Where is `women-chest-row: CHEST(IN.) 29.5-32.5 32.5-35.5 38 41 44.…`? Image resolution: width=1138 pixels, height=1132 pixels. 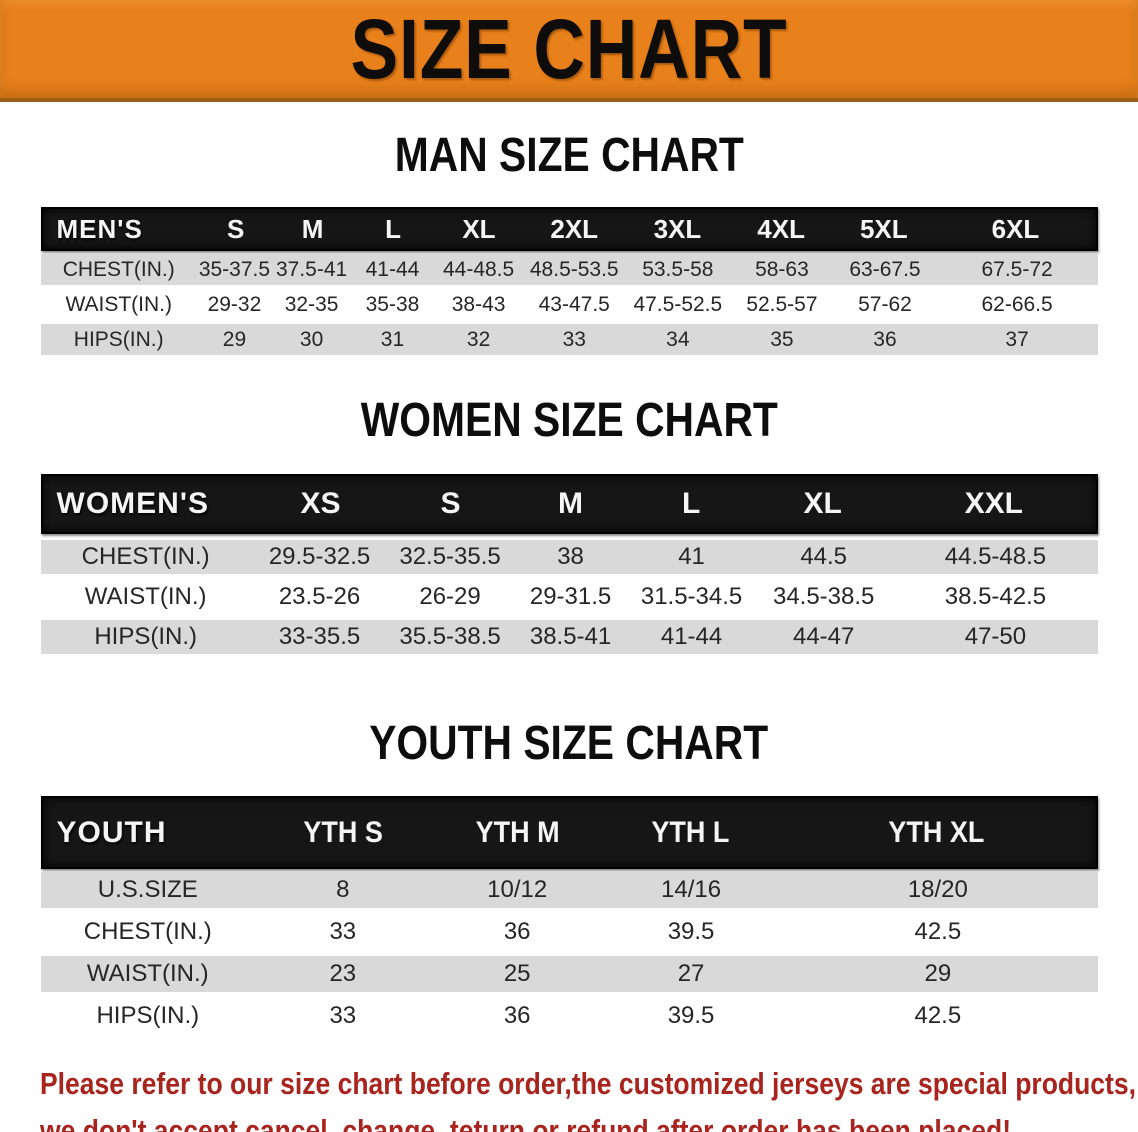 women-chest-row: CHEST(IN.) 29.5-32.5 32.5-35.5 38 41 44.… is located at coordinates (569, 557).